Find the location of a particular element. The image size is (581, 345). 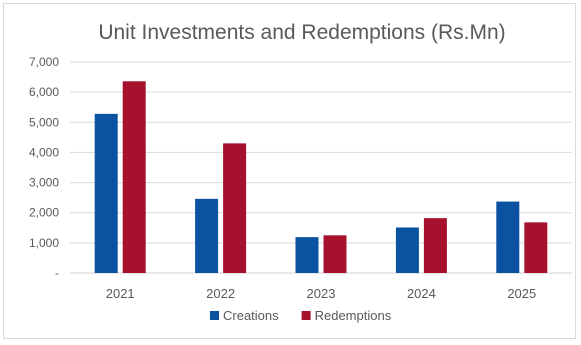

legend-label-redemptions: Redemptions is located at coordinates (353, 315).